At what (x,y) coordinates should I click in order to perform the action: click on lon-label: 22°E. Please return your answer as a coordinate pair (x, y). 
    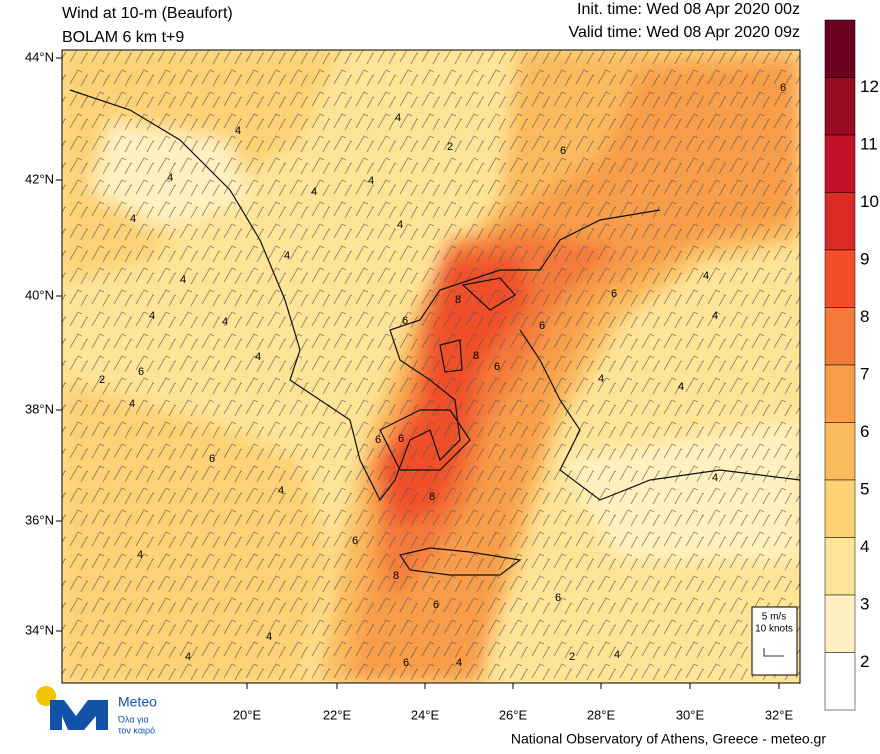
    Looking at the image, I should click on (337, 714).